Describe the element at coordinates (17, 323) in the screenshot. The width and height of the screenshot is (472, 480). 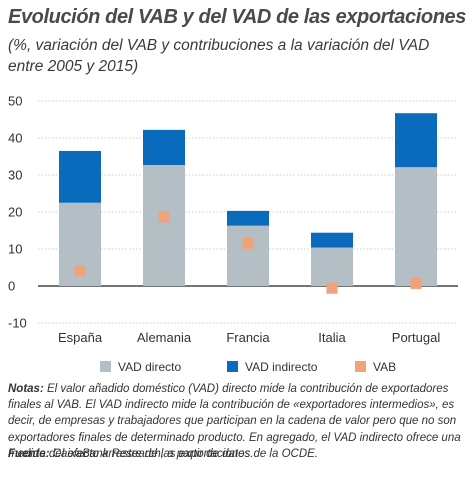
I see `y-tick-label: -10` at that location.